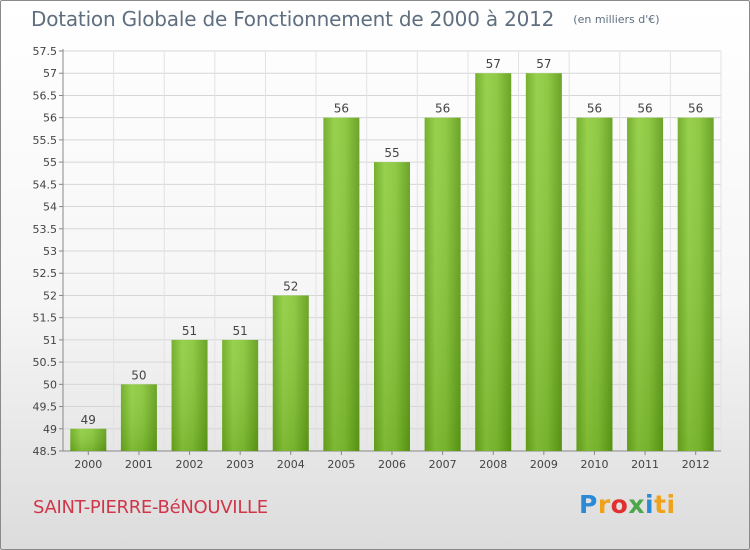  What do you see at coordinates (45, 318) in the screenshot?
I see `y-tick-label: 51.5` at bounding box center [45, 318].